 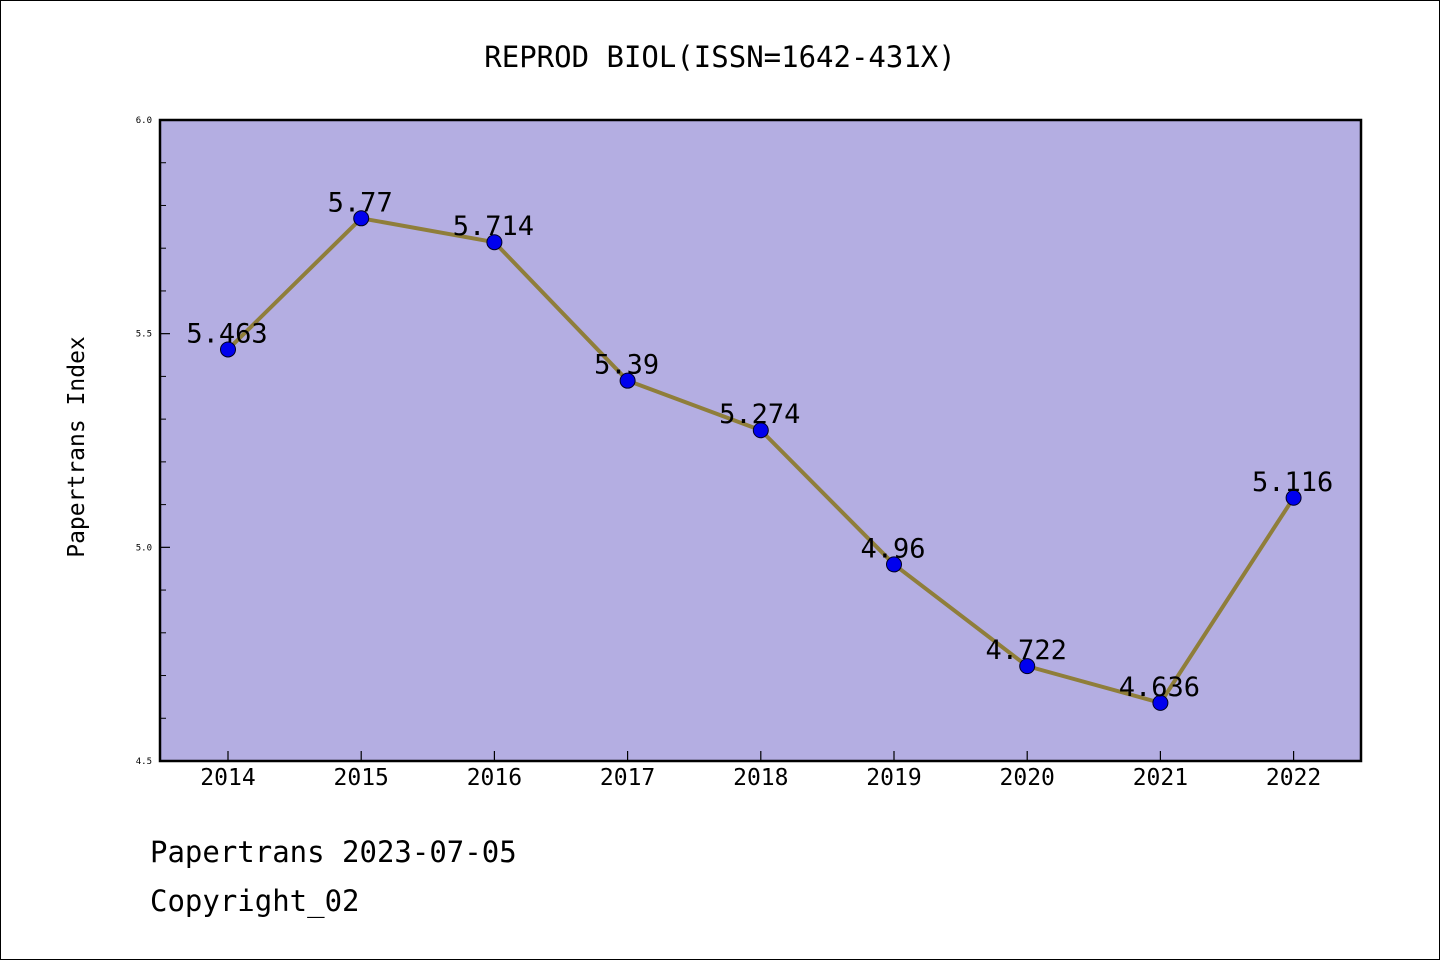 I want to click on x-tick-label: 2016, so click(x=494, y=778).